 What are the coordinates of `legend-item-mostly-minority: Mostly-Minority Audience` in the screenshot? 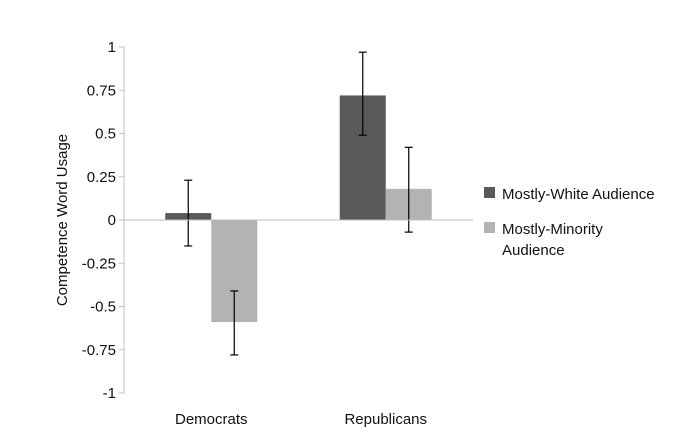 It's located at (579, 240).